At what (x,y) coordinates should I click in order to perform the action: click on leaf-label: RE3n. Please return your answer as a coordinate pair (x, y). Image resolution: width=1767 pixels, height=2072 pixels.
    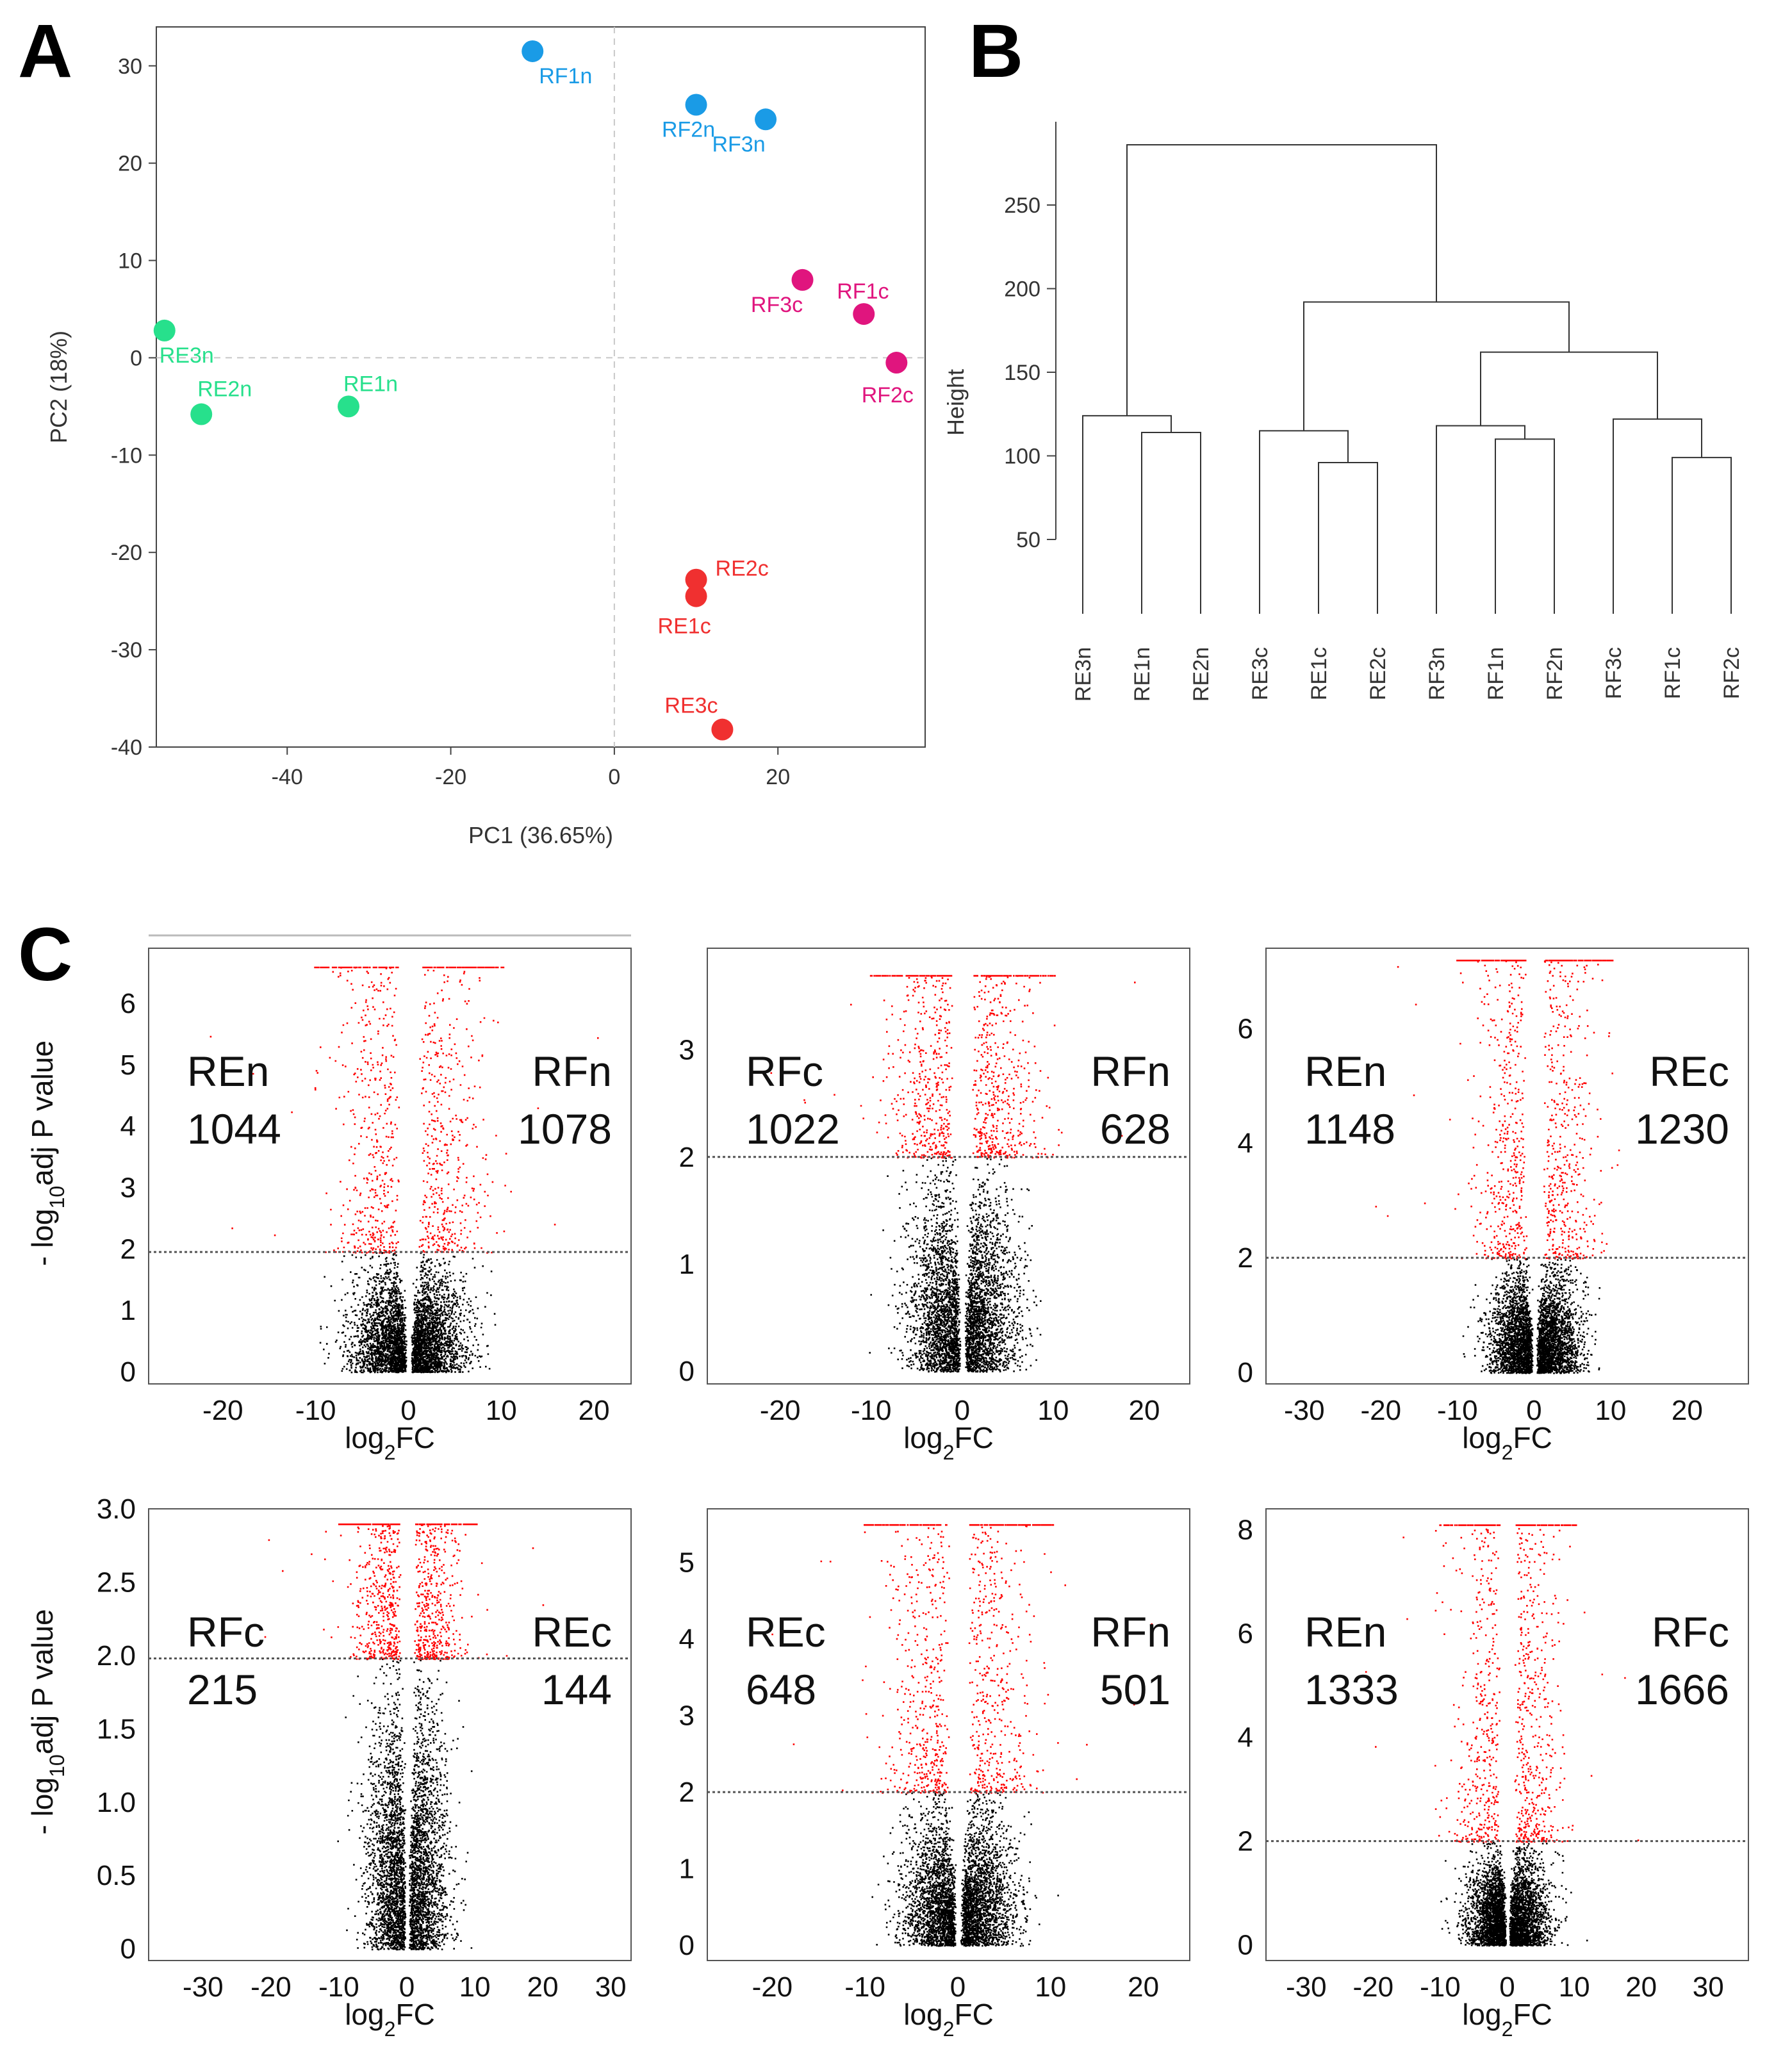
    Looking at the image, I should click on (1083, 674).